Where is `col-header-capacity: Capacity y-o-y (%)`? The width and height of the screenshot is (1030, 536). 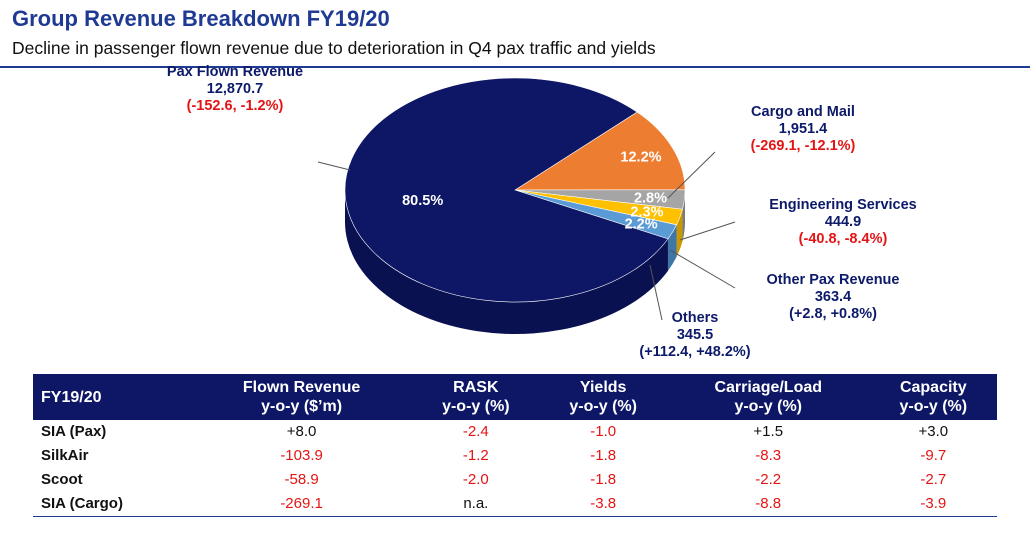
col-header-capacity: Capacity y-o-y (%) is located at coordinates (933, 397).